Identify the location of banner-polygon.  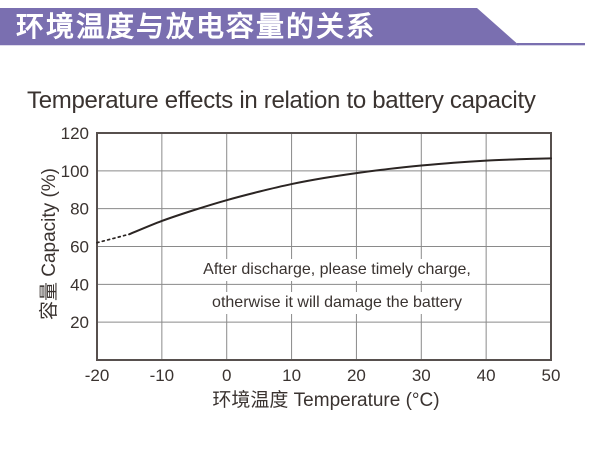
(259, 27).